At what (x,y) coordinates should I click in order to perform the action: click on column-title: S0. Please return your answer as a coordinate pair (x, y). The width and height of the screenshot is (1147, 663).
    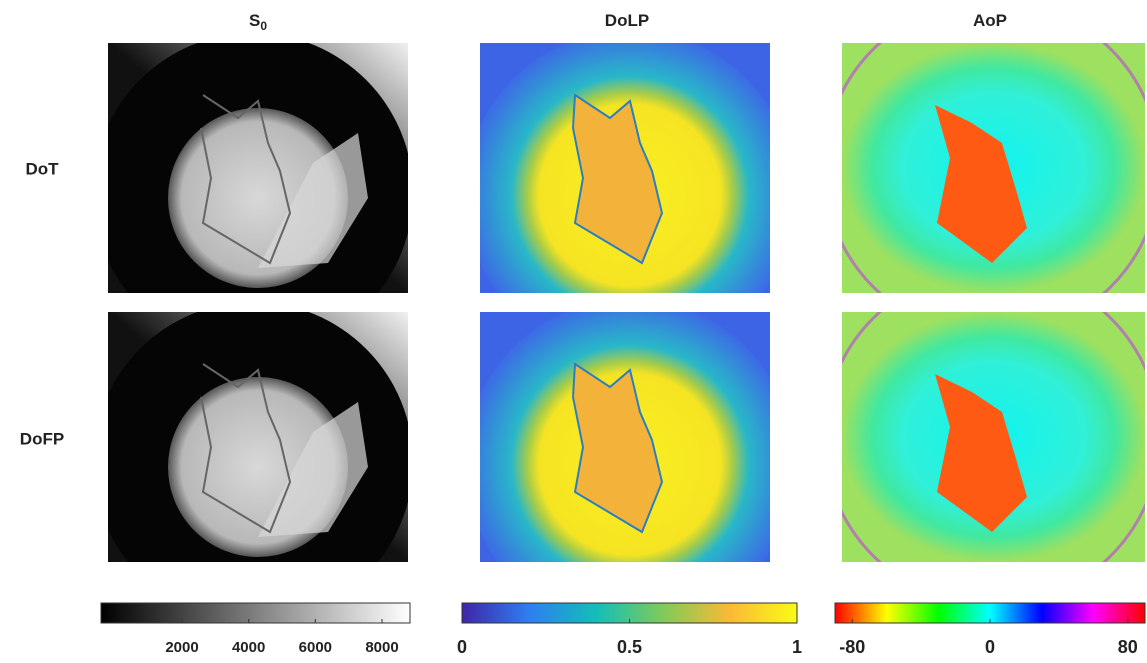
    Looking at the image, I should click on (258, 22).